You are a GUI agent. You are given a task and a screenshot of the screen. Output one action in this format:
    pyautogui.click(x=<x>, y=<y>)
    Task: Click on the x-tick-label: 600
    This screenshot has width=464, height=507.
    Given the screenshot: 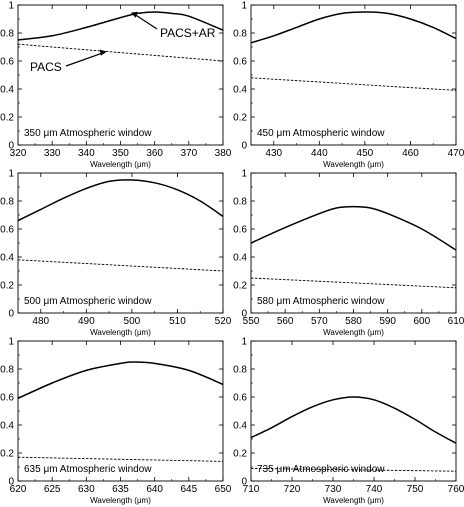 What is the action you would take?
    pyautogui.click(x=421, y=321)
    